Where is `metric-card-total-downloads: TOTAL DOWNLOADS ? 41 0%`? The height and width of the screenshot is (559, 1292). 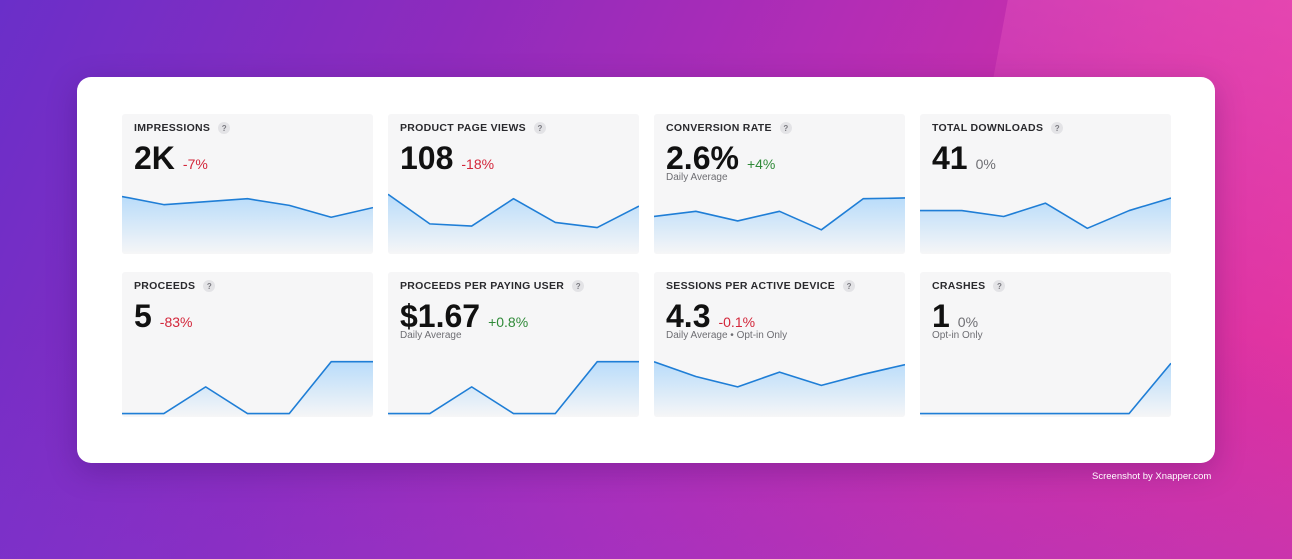 metric-card-total-downloads: TOTAL DOWNLOADS ? 41 0% is located at coordinates (1045, 184).